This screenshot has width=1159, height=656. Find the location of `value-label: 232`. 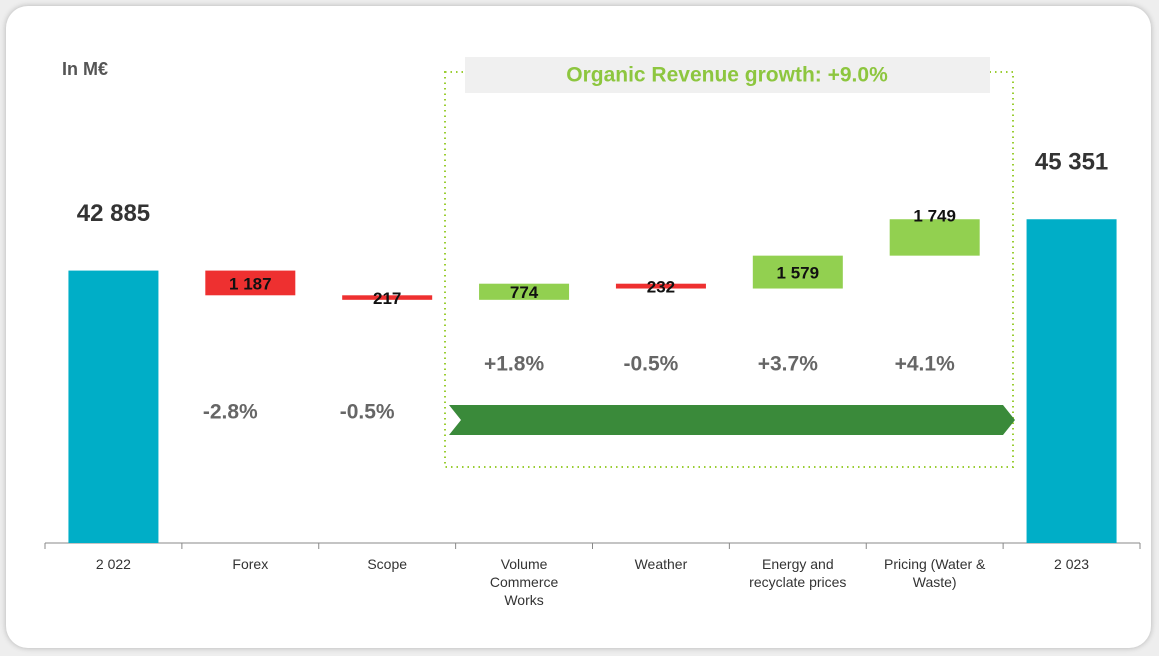

value-label: 232 is located at coordinates (661, 287).